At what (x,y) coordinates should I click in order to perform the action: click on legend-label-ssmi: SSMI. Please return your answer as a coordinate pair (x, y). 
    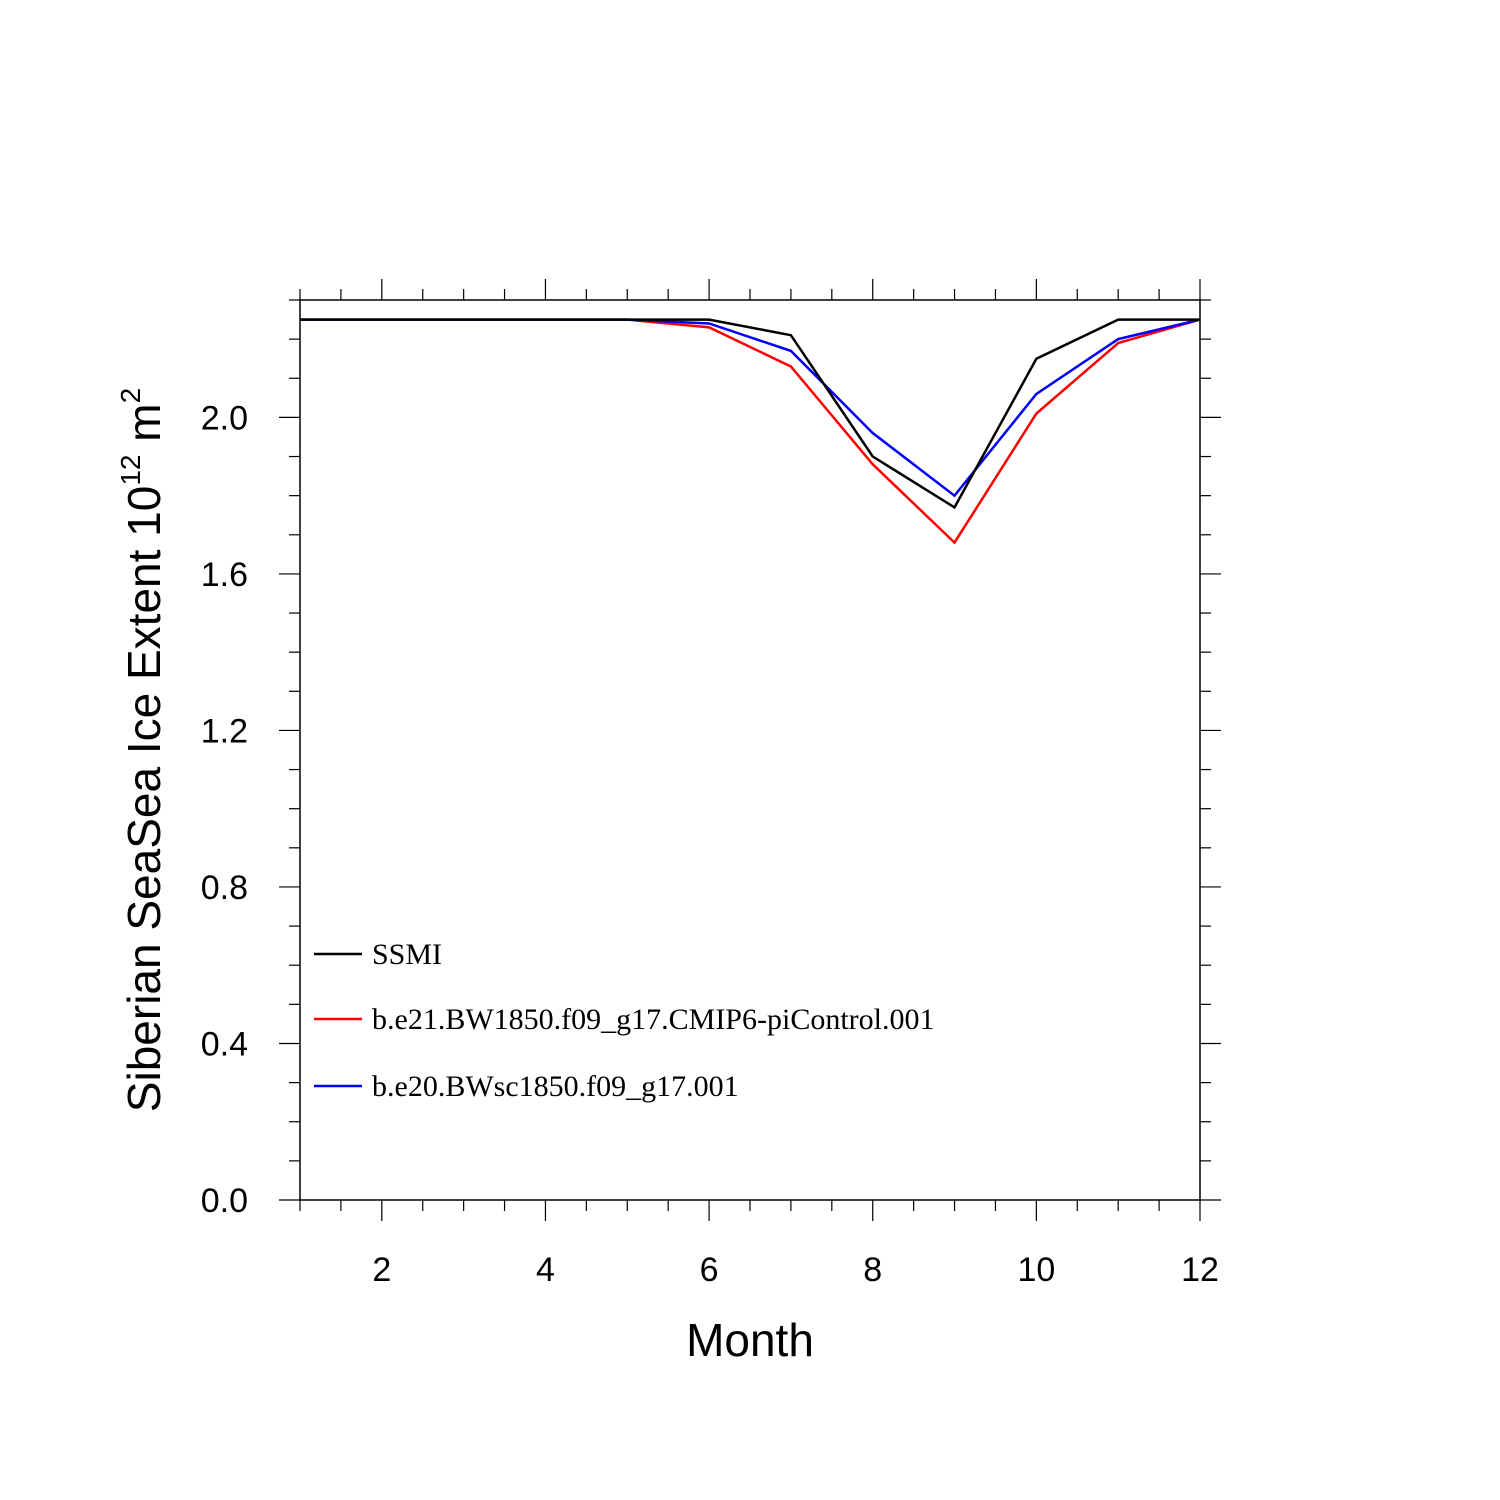
    Looking at the image, I should click on (407, 954).